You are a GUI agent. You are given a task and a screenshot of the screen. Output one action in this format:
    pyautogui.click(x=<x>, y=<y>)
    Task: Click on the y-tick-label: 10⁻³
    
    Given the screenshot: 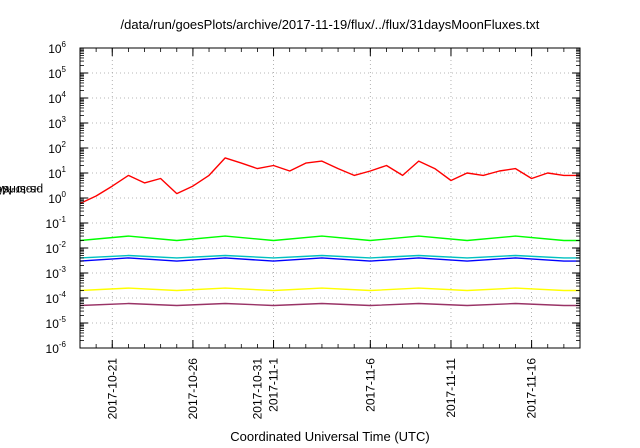 What is the action you would take?
    pyautogui.click(x=56, y=273)
    